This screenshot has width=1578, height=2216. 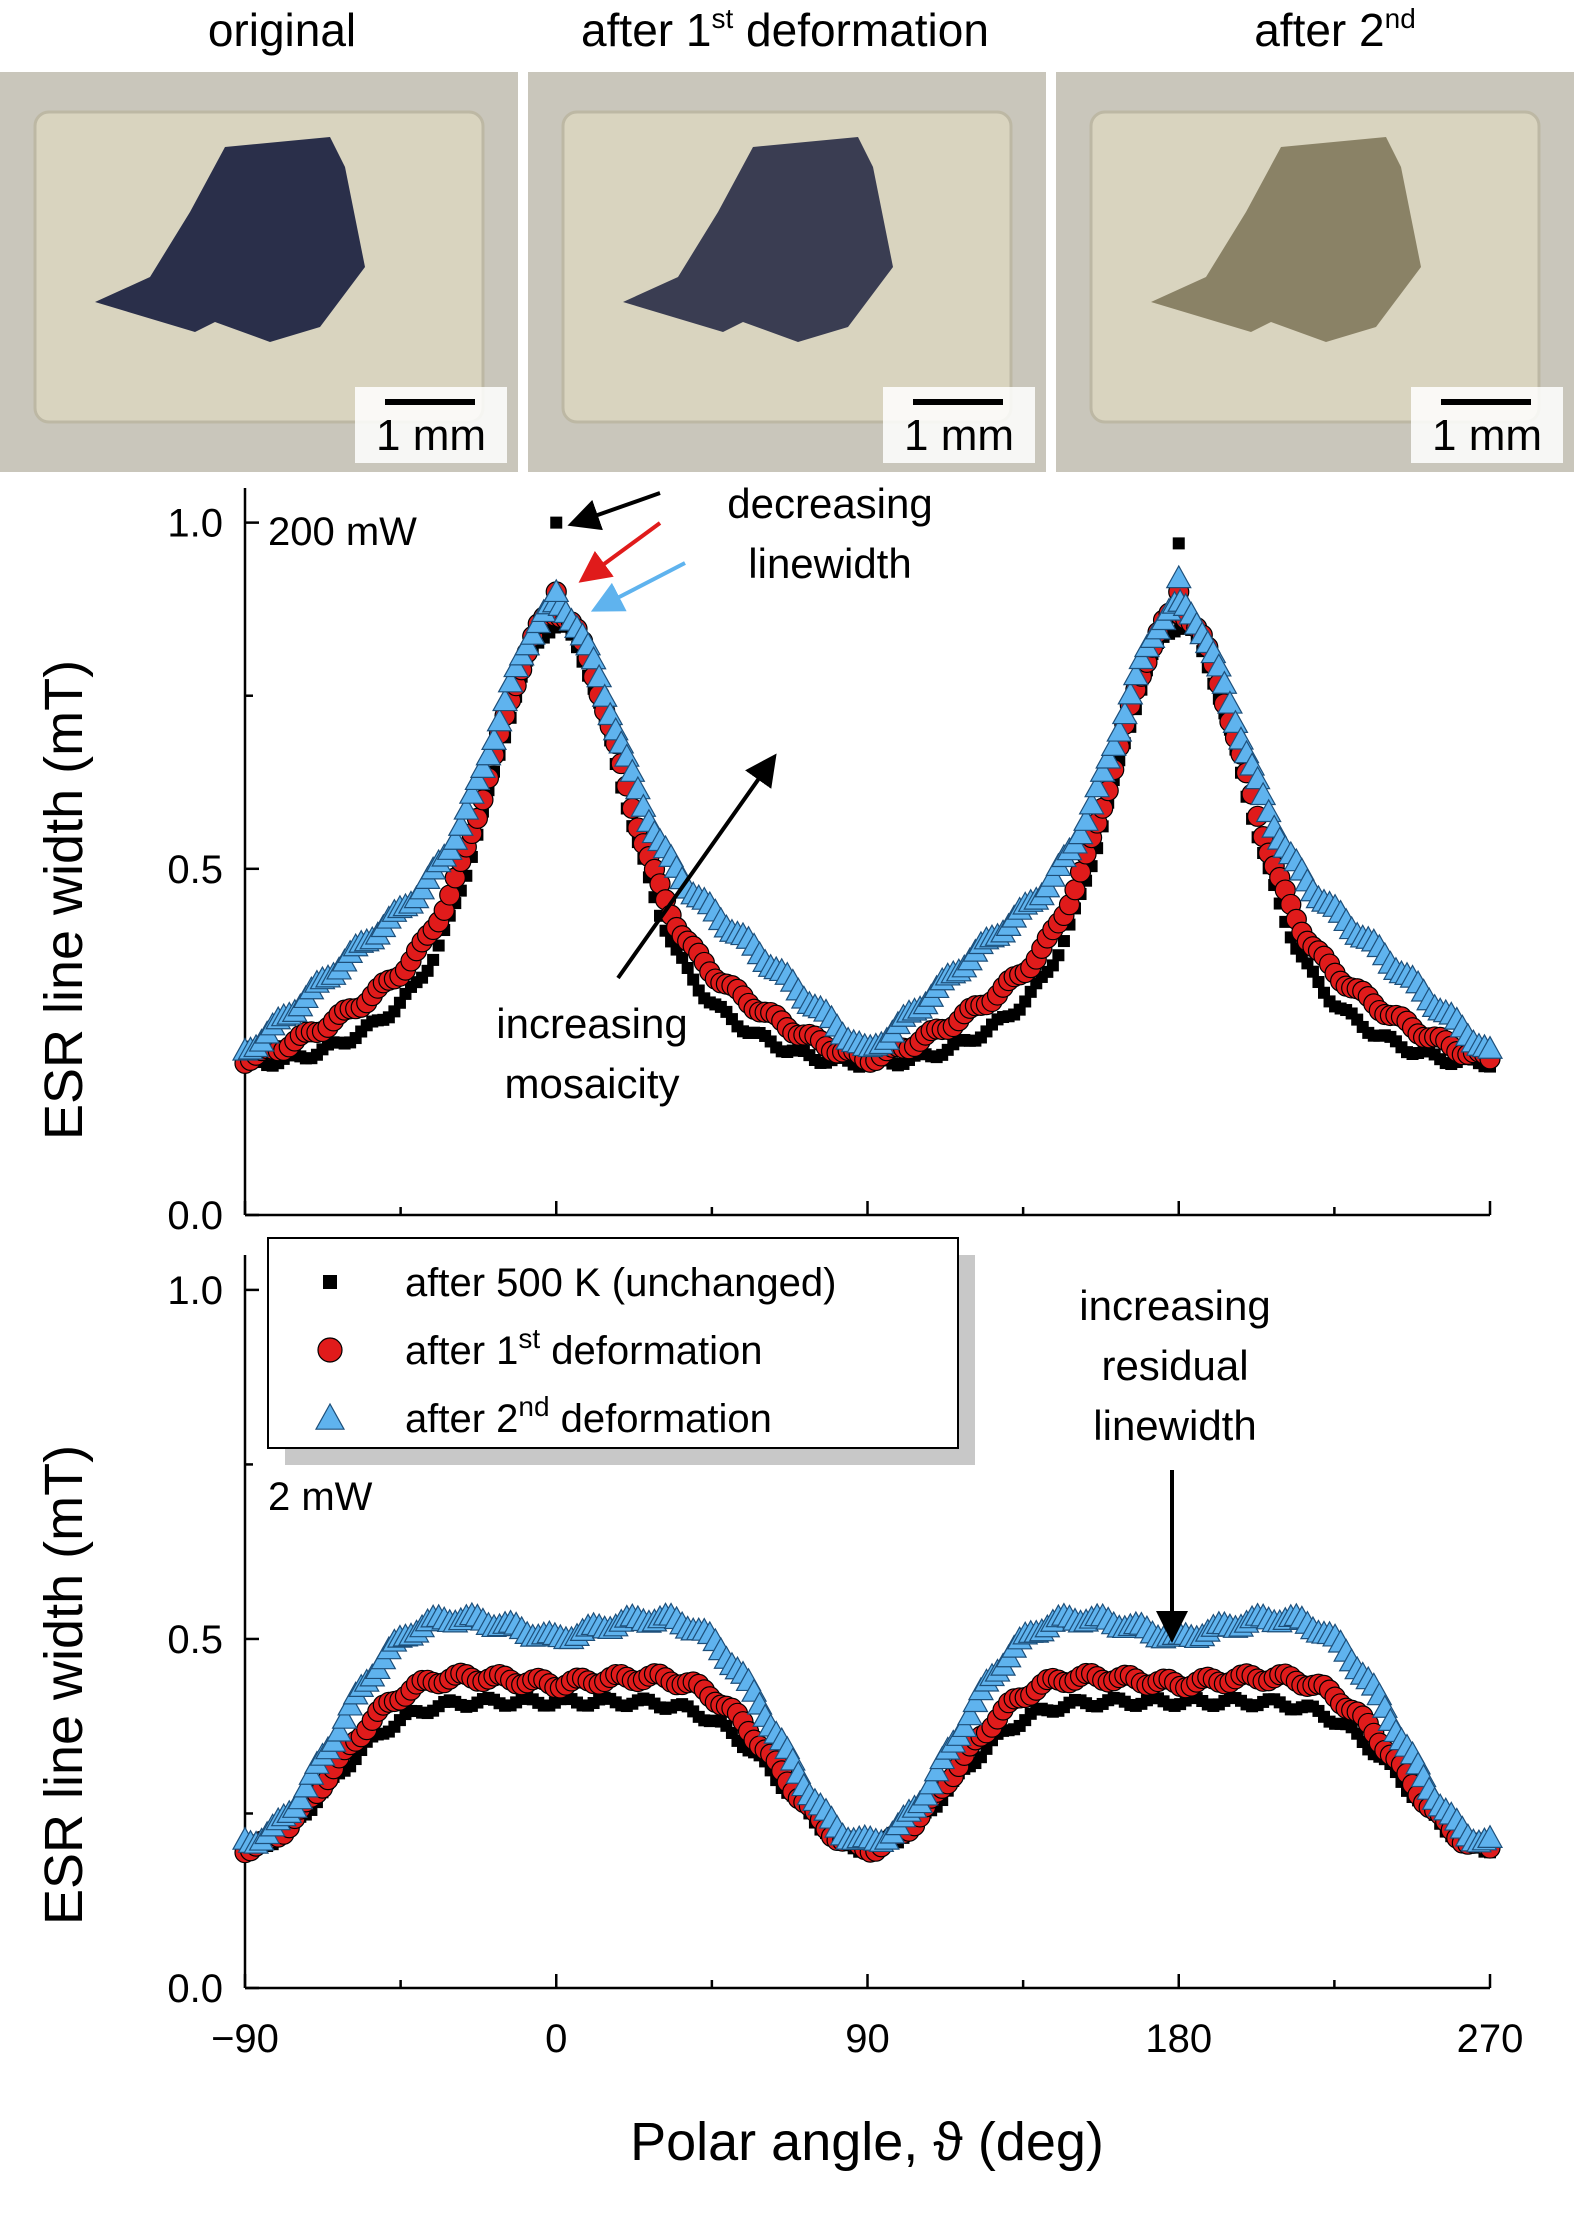 I want to click on x-tick-label: −90, so click(x=245, y=2039).